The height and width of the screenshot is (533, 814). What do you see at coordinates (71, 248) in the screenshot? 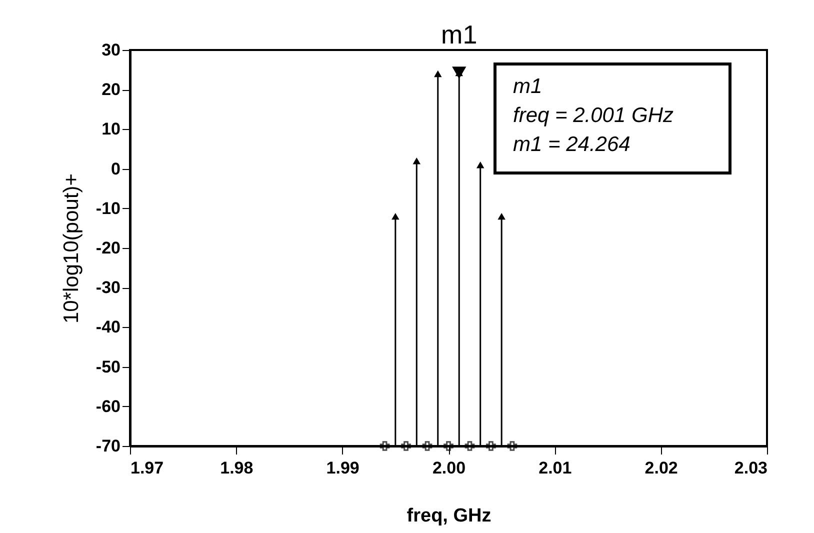
I see `y-axis-title: 10*log10(pout)+` at bounding box center [71, 248].